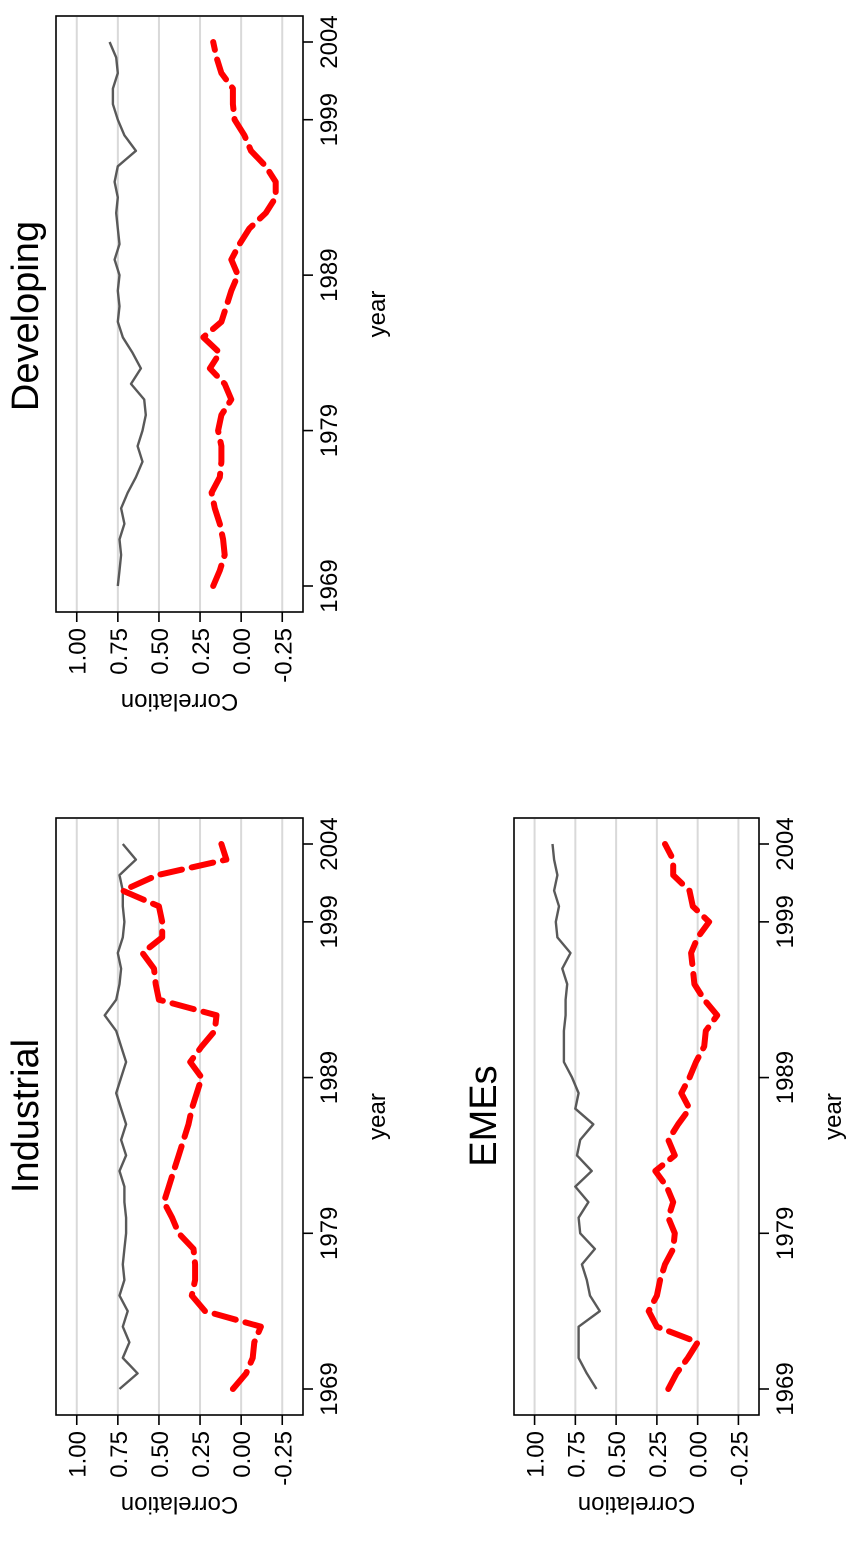 Image resolution: width=851 pixels, height=1553 pixels. I want to click on panel-title: Industrial, so click(26, 1116).